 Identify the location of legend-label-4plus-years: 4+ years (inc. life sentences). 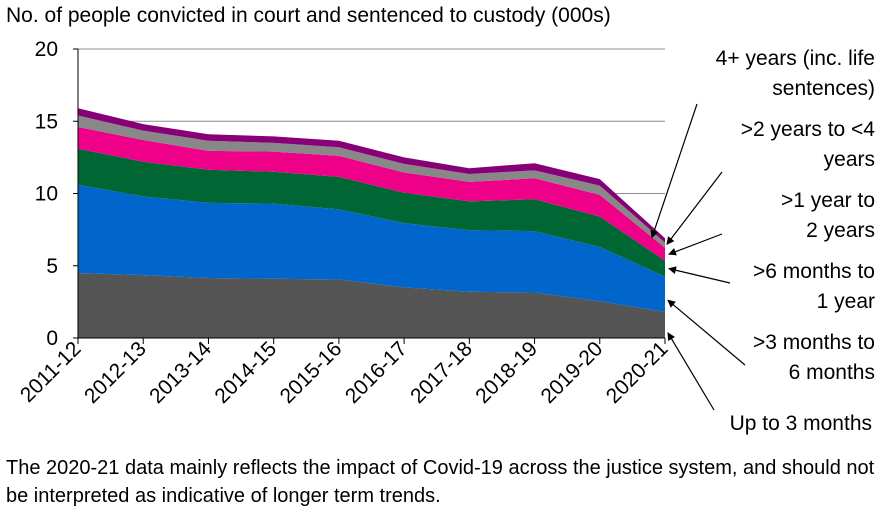
(757, 74).